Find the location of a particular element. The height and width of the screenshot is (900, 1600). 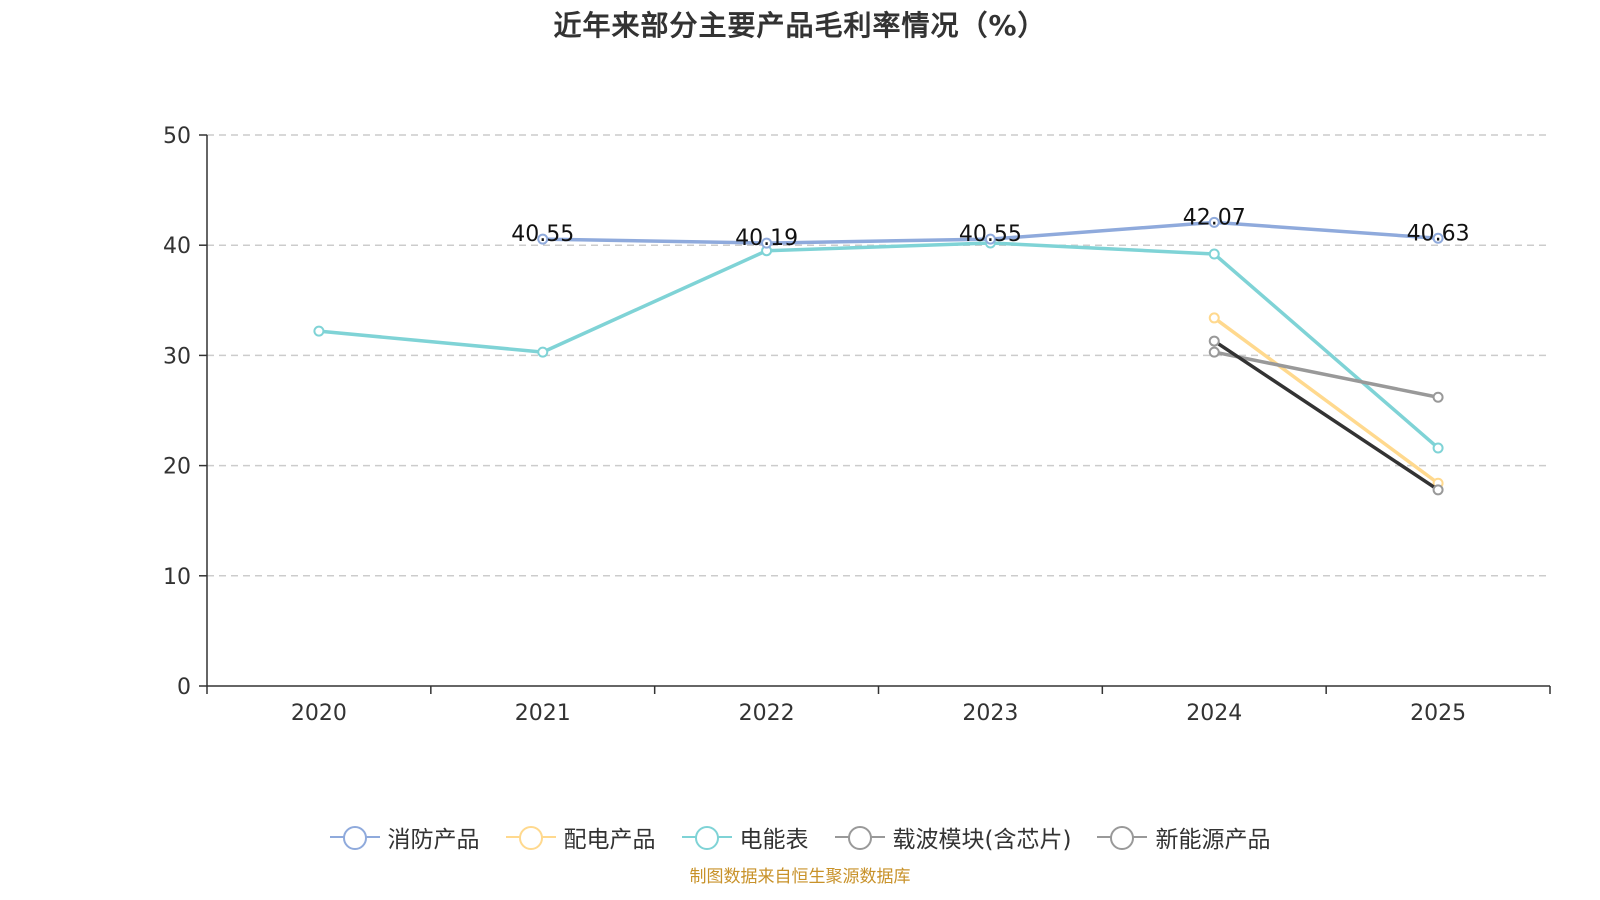

data-label: 40.19 is located at coordinates (766, 238).